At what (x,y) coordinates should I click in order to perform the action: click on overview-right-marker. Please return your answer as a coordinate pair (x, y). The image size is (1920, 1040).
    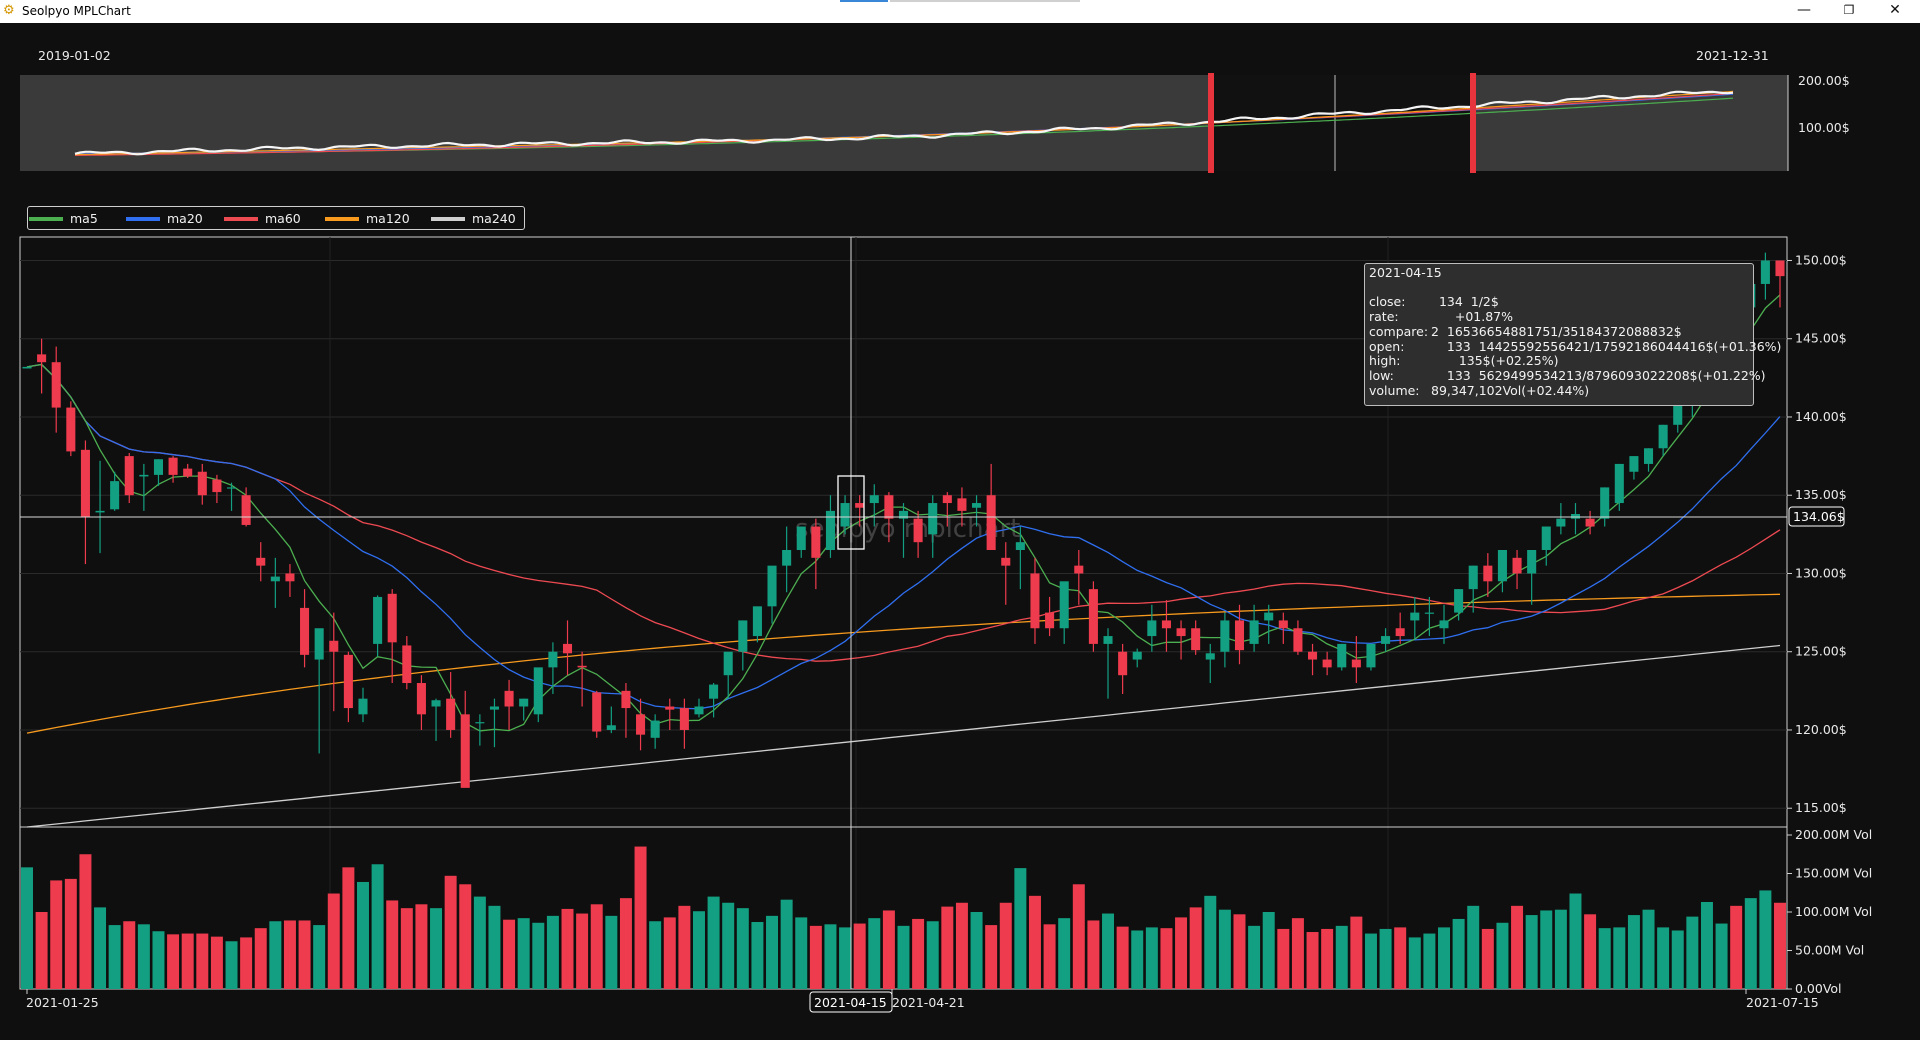
    Looking at the image, I should click on (1473, 123).